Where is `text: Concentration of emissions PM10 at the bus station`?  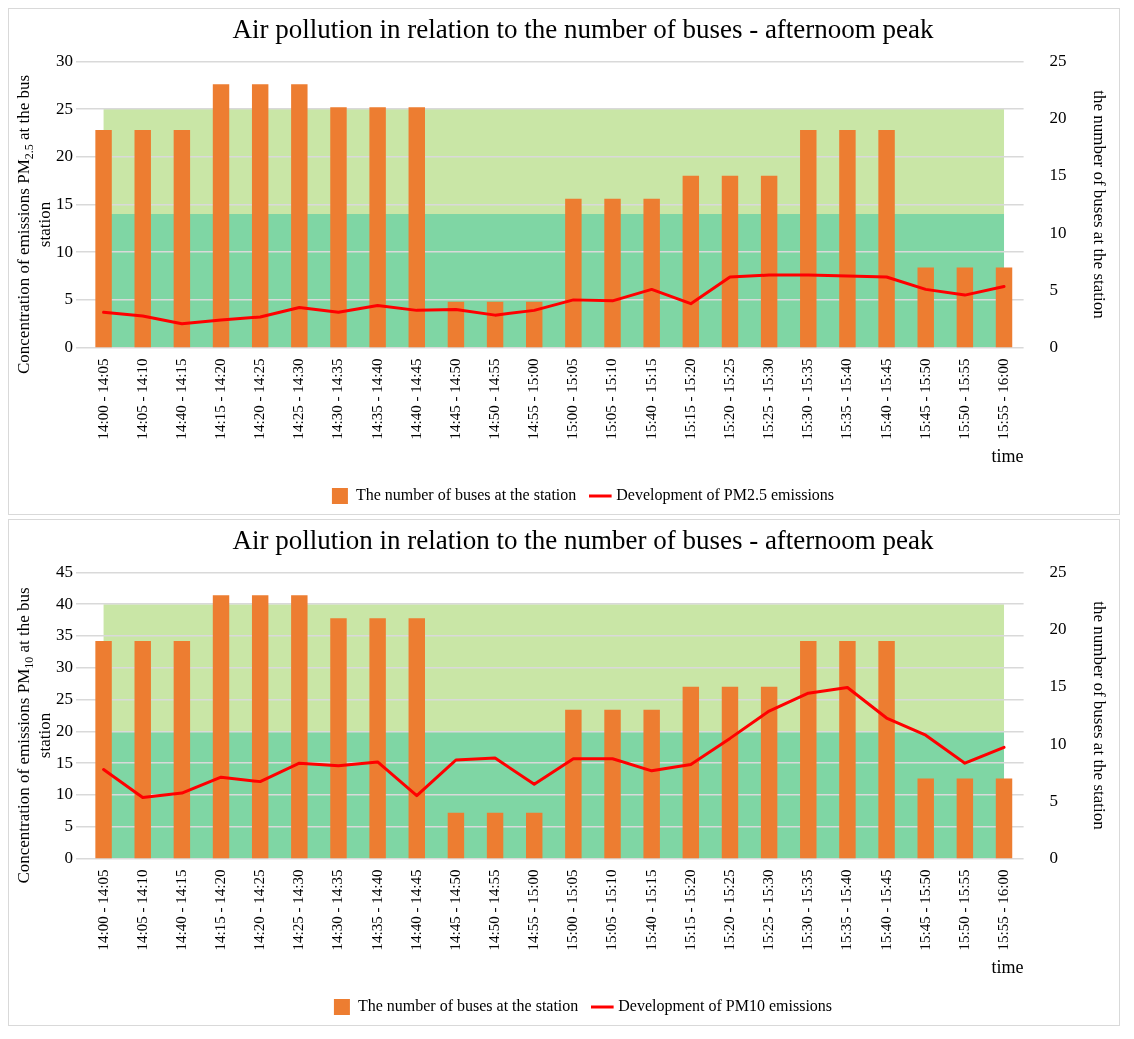
text: Concentration of emissions PM10 at the bus station is located at coordinates (34, 735).